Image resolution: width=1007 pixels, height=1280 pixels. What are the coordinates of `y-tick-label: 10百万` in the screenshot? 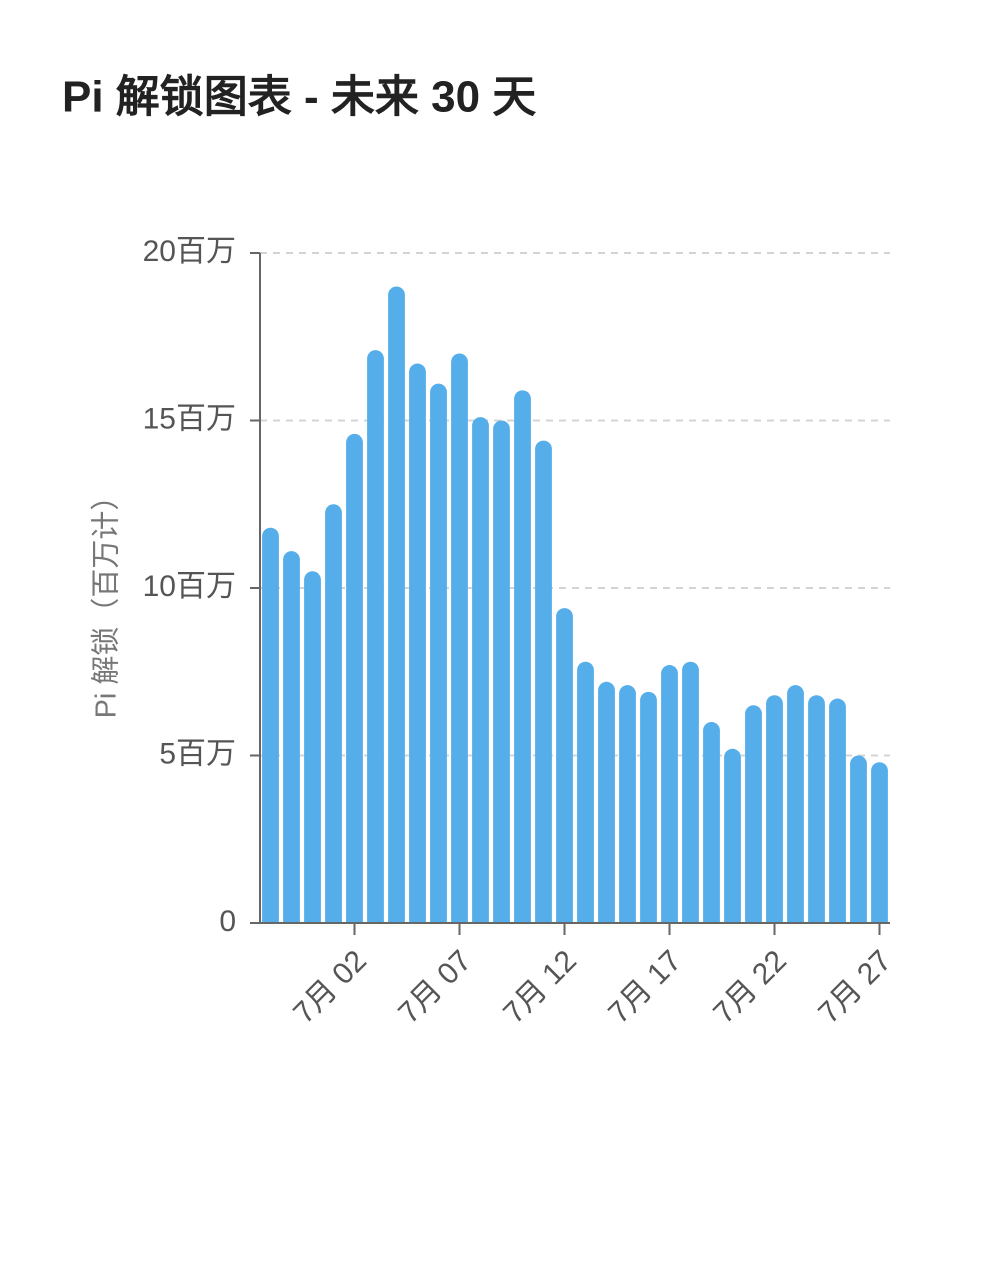 It's located at (189, 586).